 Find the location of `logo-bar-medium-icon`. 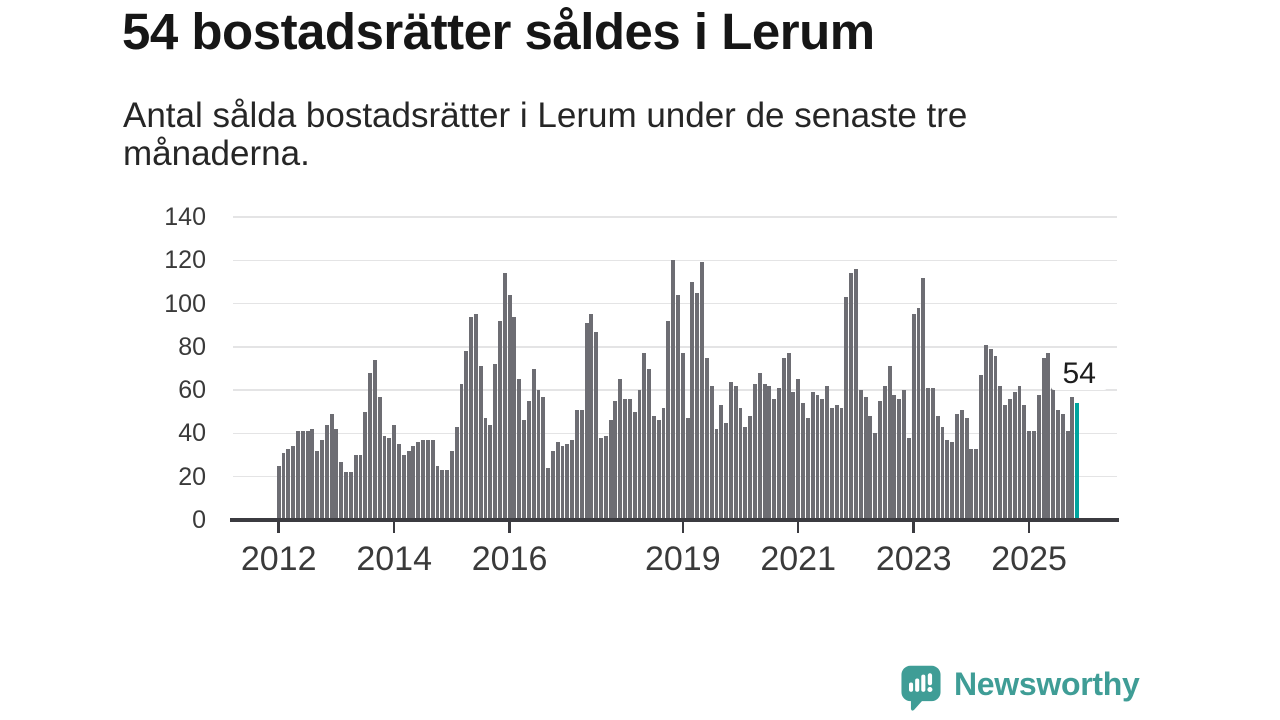

logo-bar-medium-icon is located at coordinates (917, 685).